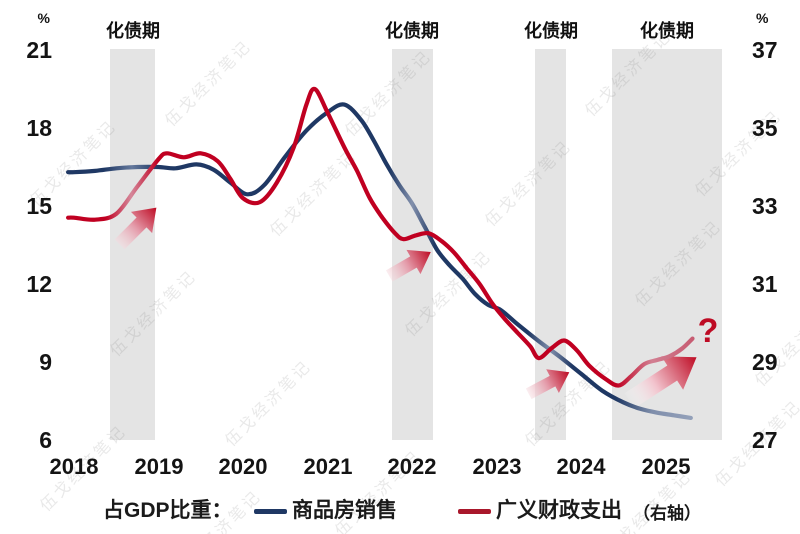 This screenshot has height=534, width=800. What do you see at coordinates (400, 513) in the screenshot?
I see `legend: 占GDP比重： 商品房销售 广义财政支出 （右轴）` at bounding box center [400, 513].